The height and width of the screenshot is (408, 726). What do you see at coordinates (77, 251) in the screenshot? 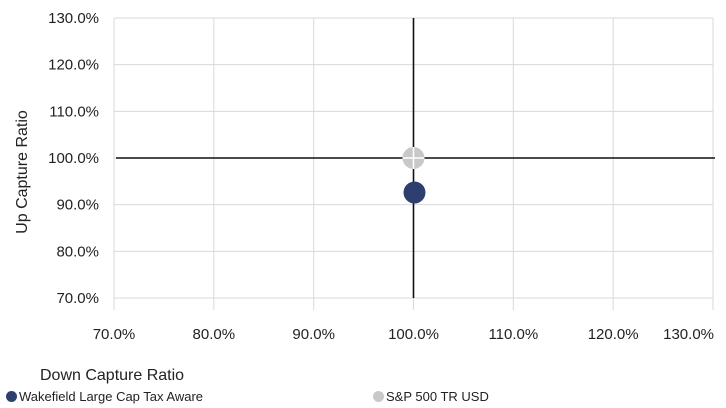
I see `y-tick-label: 80.0%` at bounding box center [77, 251].